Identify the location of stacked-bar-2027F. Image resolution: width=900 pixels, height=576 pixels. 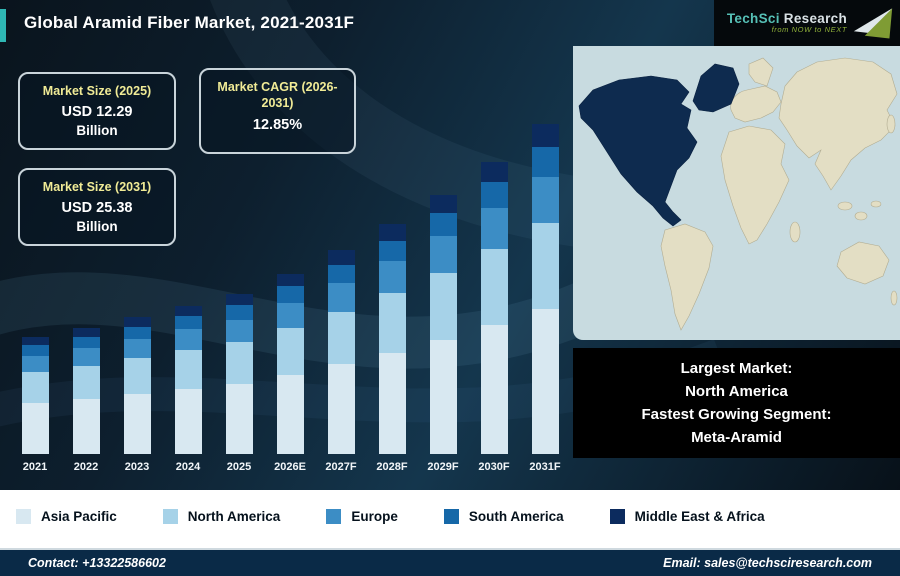
(341, 352).